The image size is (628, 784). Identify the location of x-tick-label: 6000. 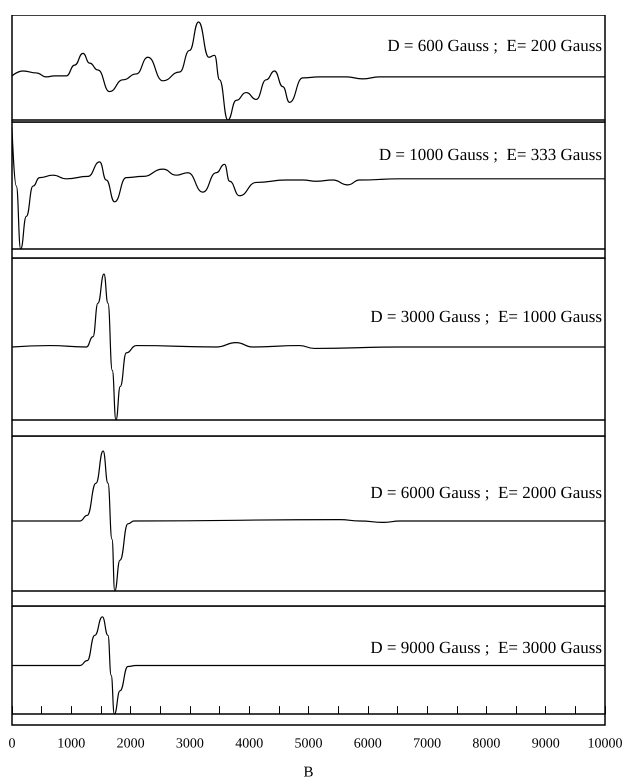
(368, 744).